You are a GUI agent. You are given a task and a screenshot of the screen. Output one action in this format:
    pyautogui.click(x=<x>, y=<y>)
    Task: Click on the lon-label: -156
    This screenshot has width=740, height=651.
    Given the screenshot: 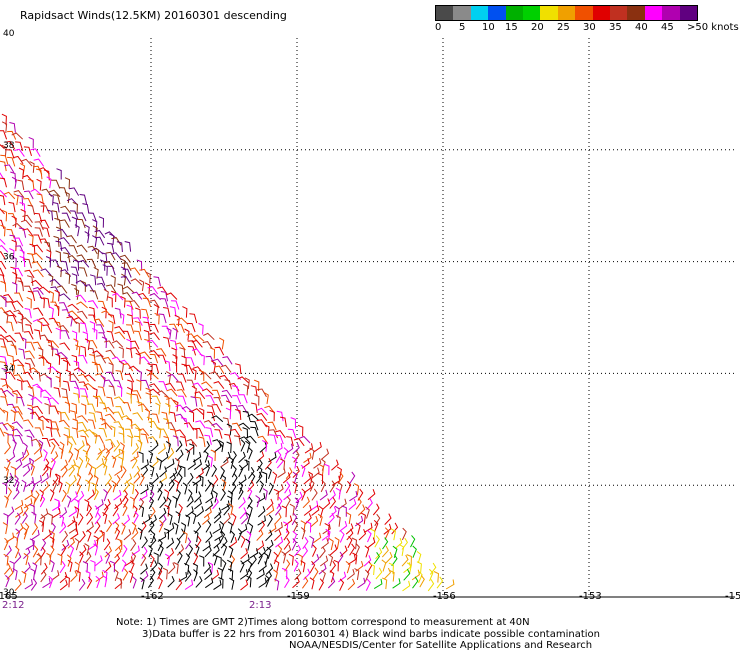 What is the action you would take?
    pyautogui.click(x=444, y=595)
    